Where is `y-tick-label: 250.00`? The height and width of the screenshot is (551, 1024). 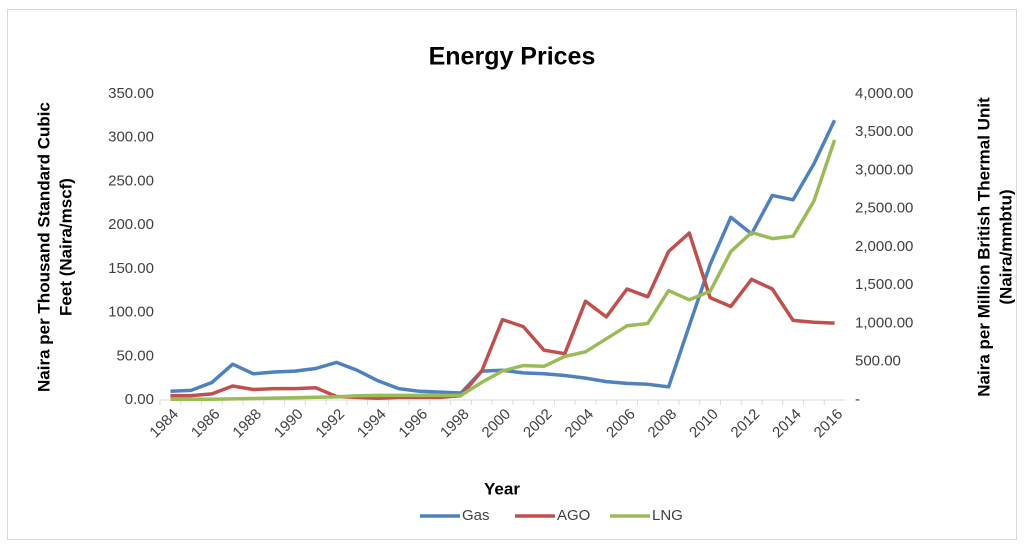
y-tick-label: 250.00 is located at coordinates (131, 180).